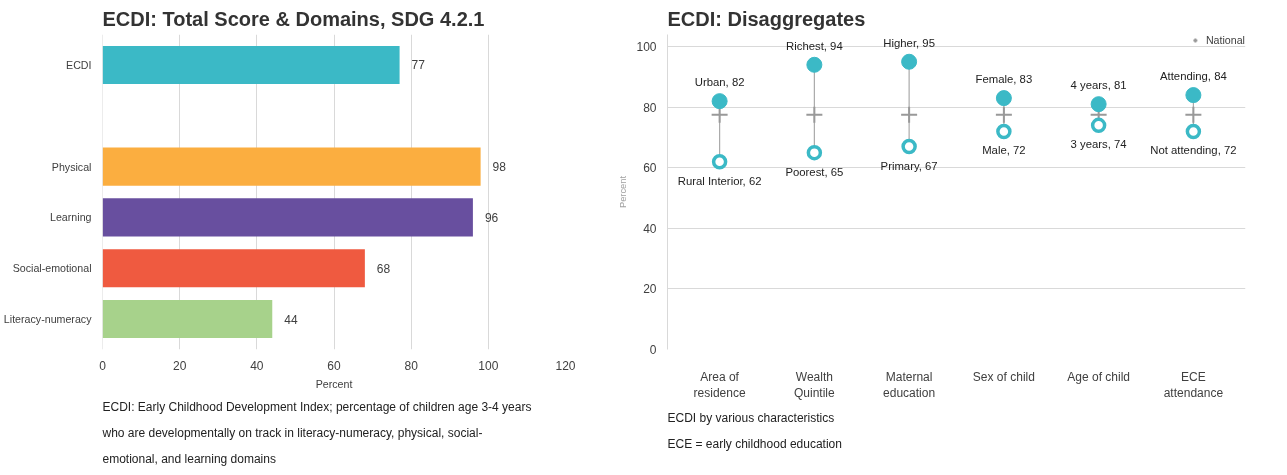 This screenshot has width=1287, height=475. Describe the element at coordinates (719, 180) in the screenshot. I see `data-label: Rural Interior, 62` at that location.